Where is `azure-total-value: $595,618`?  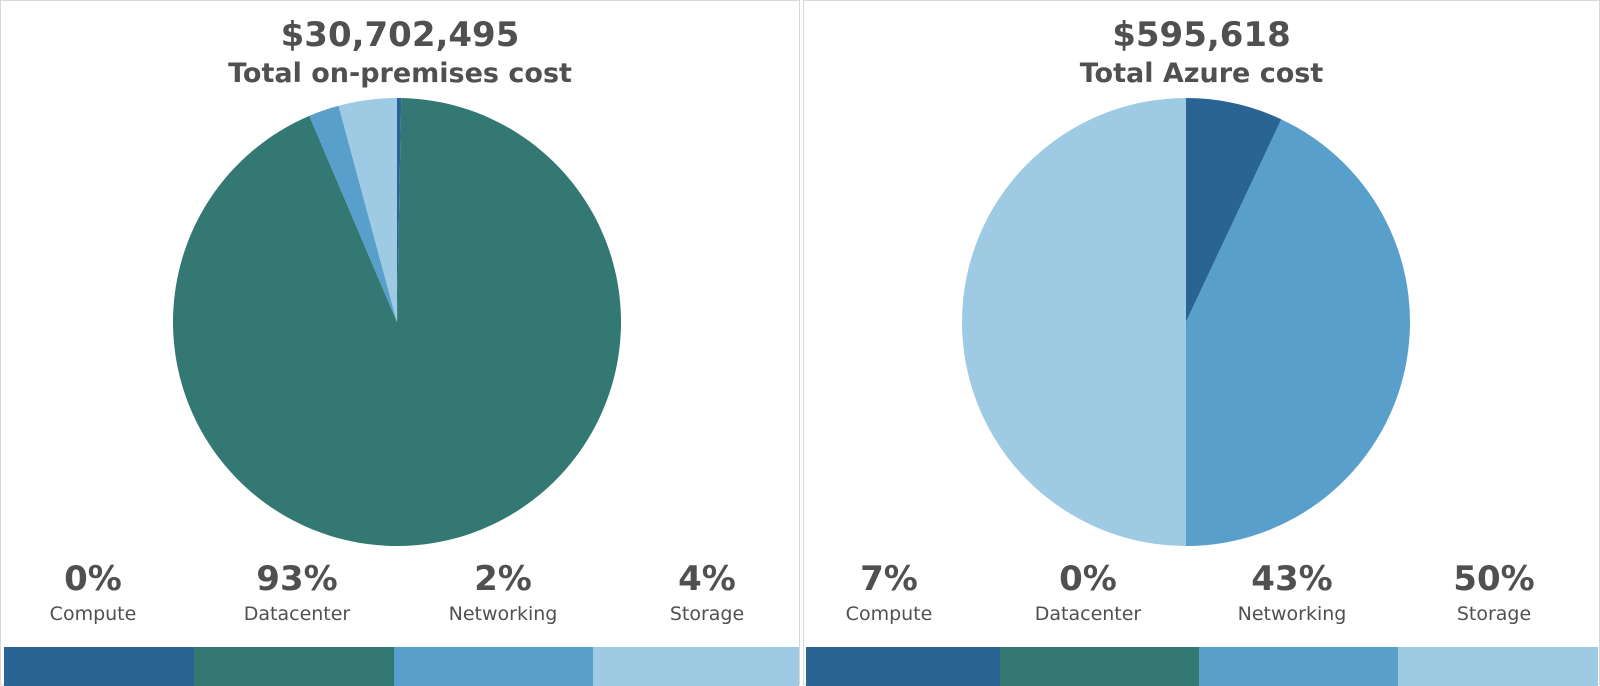 azure-total-value: $595,618 is located at coordinates (1201, 35).